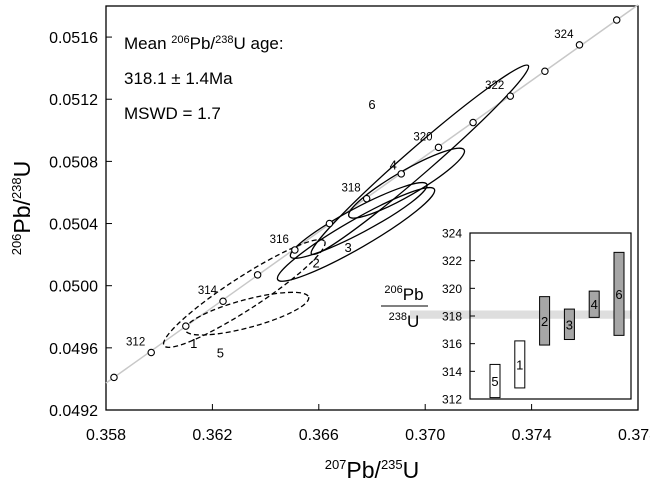  Describe the element at coordinates (557, 325) in the screenshot. I see `inset-age-boxes: 5 1 2 3 4 6` at that location.